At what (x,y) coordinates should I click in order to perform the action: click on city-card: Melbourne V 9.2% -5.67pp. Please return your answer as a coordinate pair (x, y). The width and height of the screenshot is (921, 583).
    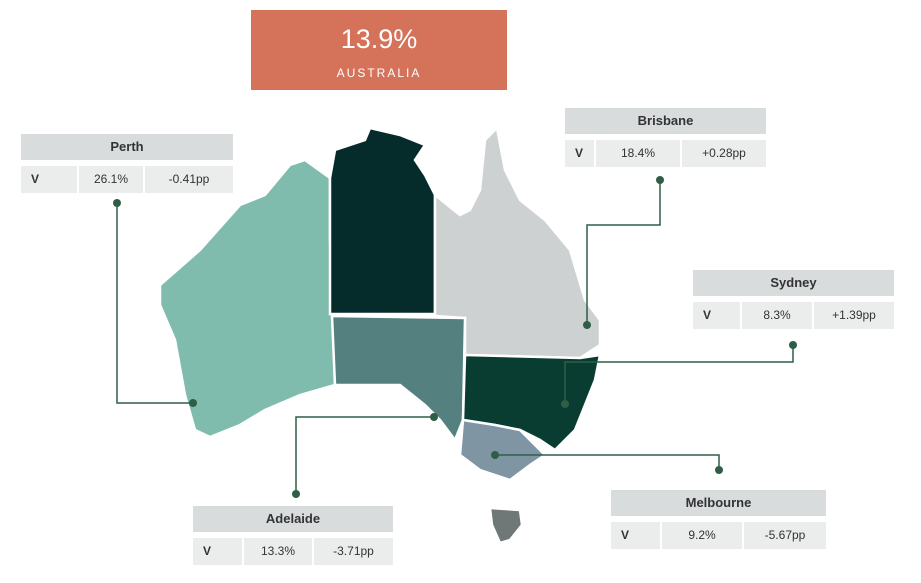
    Looking at the image, I should click on (718, 519).